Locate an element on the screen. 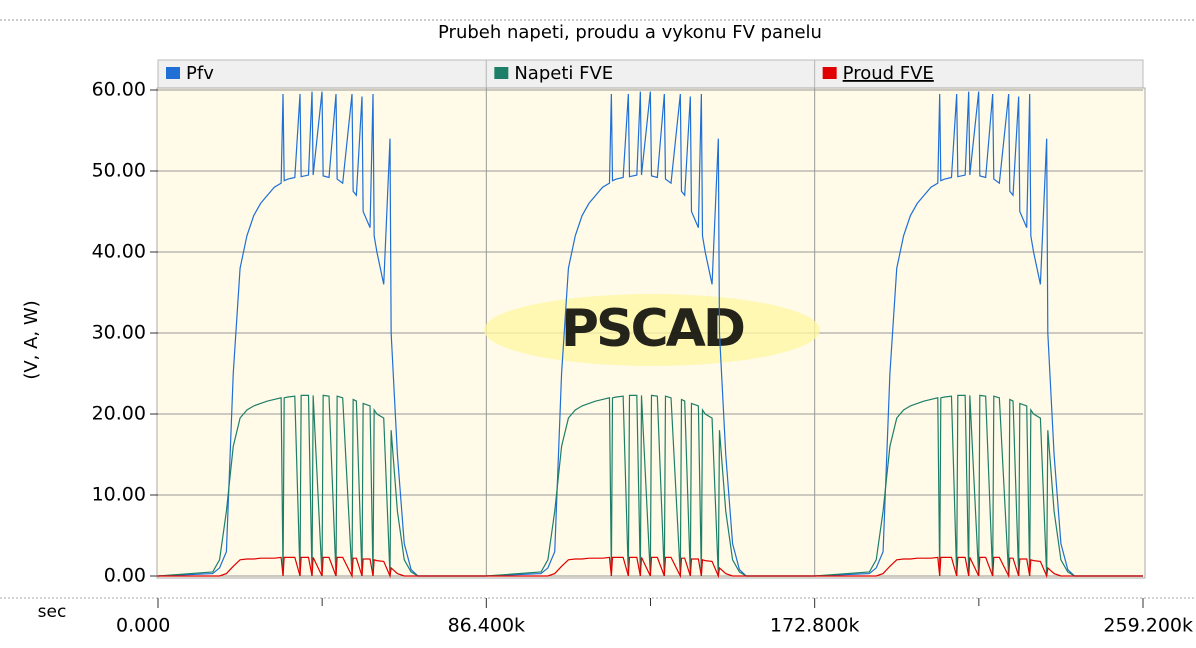  y-tick-label: 40.00 is located at coordinates (119, 252).